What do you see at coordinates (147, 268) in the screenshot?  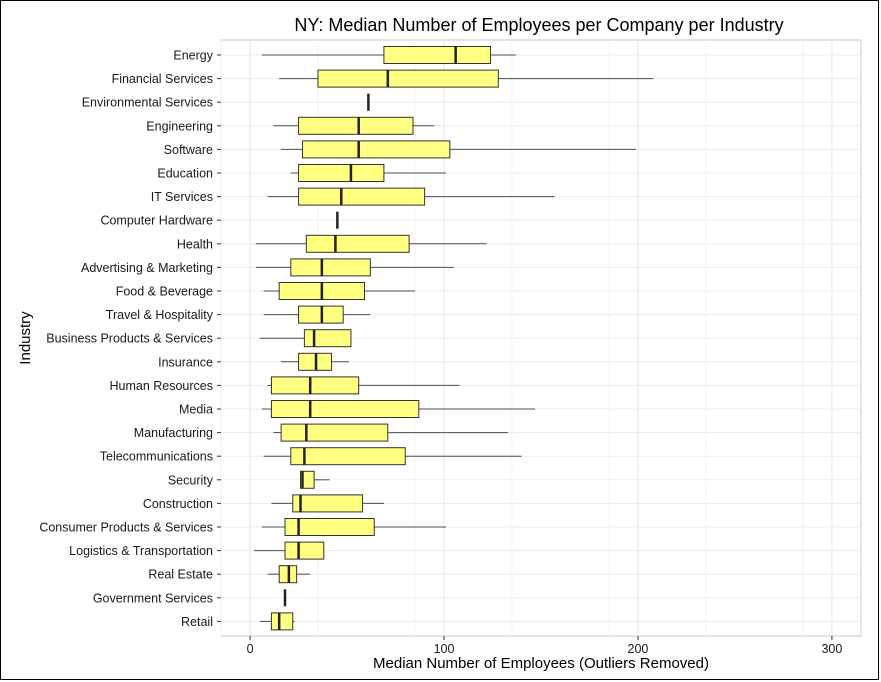 I see `y-tick-label: Advertising & Marketing` at bounding box center [147, 268].